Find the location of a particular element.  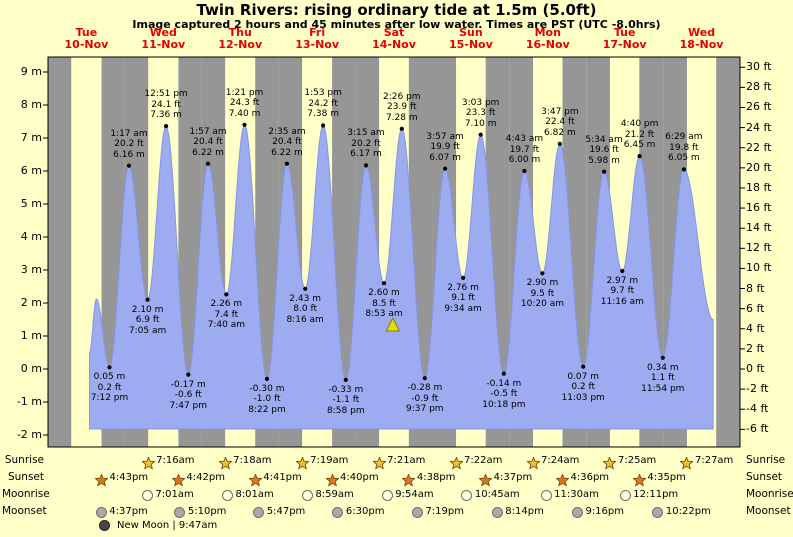

meters-tick-label: 1 m is located at coordinates (31, 335).